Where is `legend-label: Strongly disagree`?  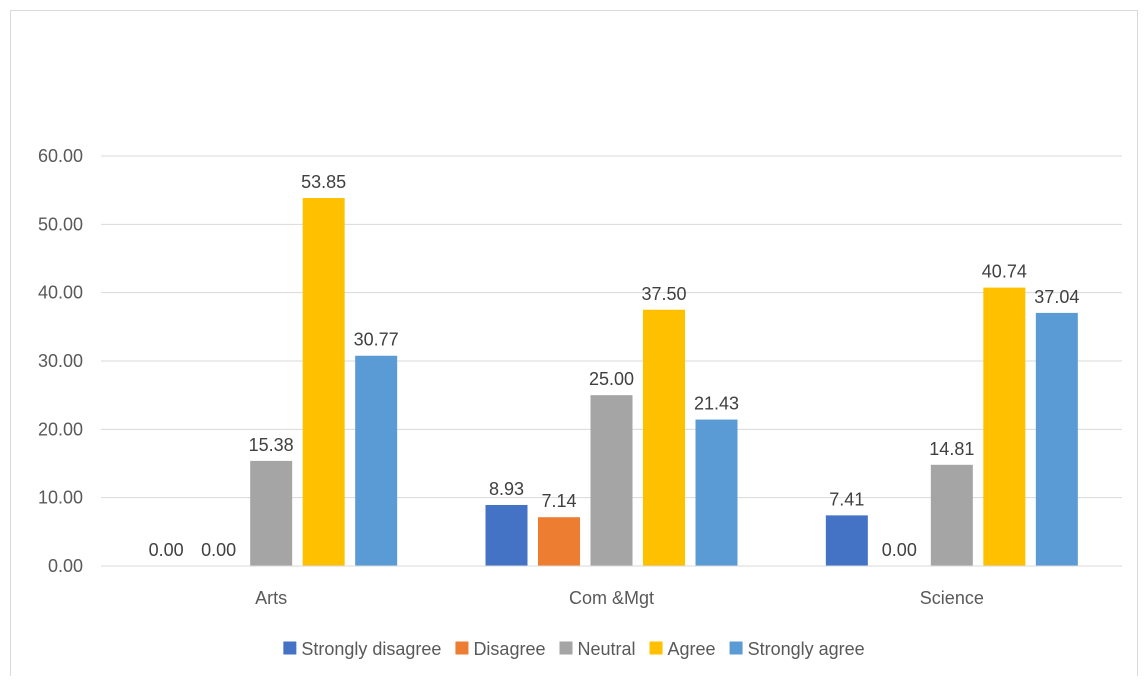
legend-label: Strongly disagree is located at coordinates (371, 649).